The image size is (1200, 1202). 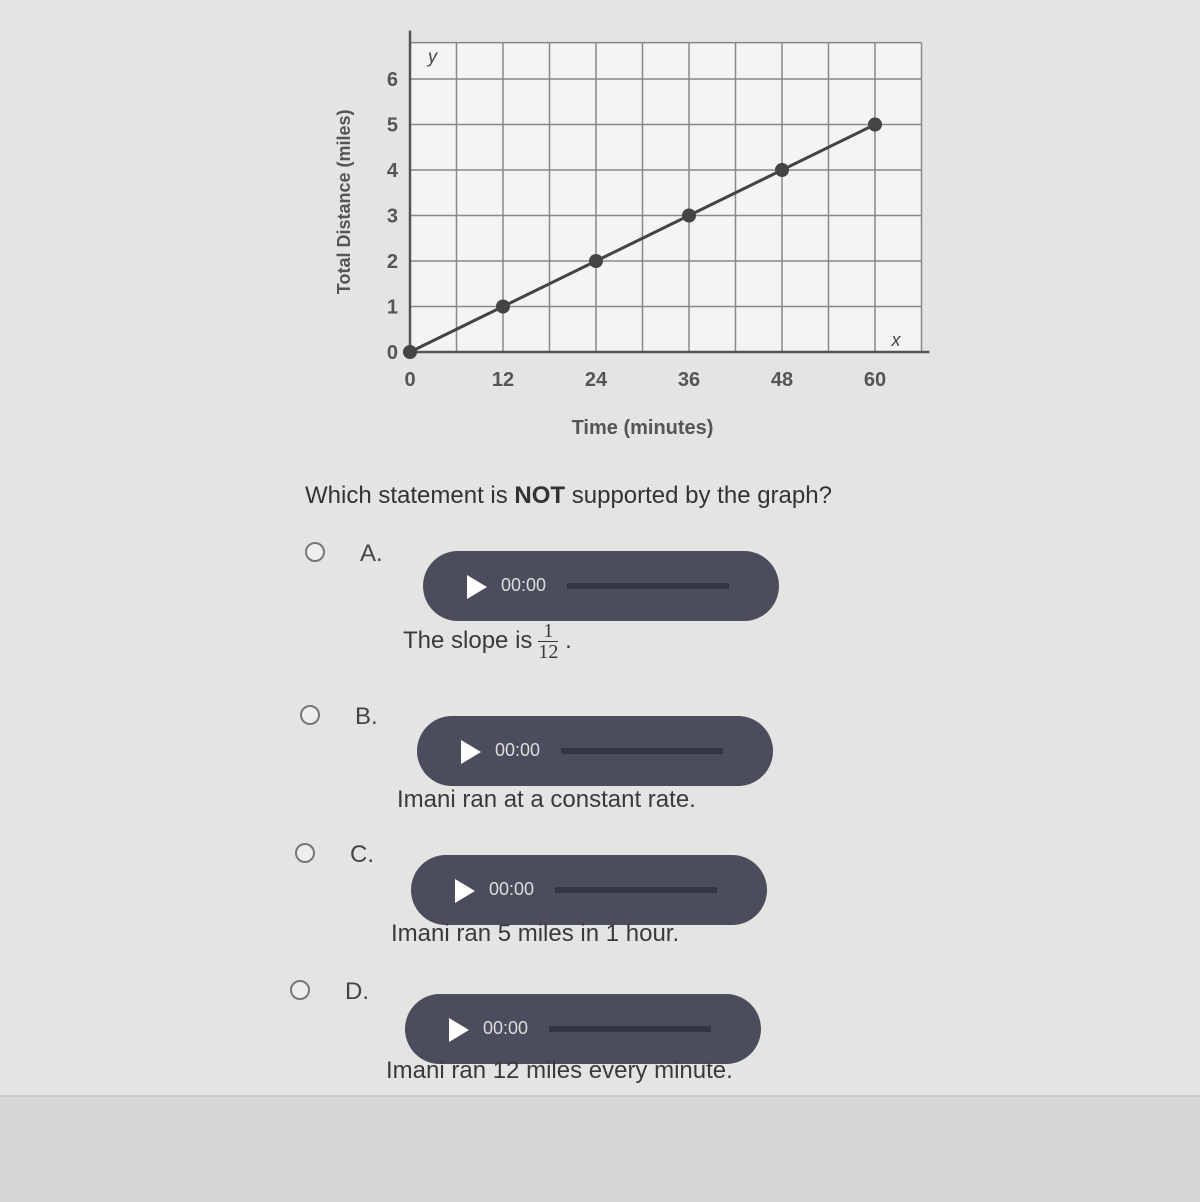 I want to click on option-letter: B., so click(x=366, y=716).